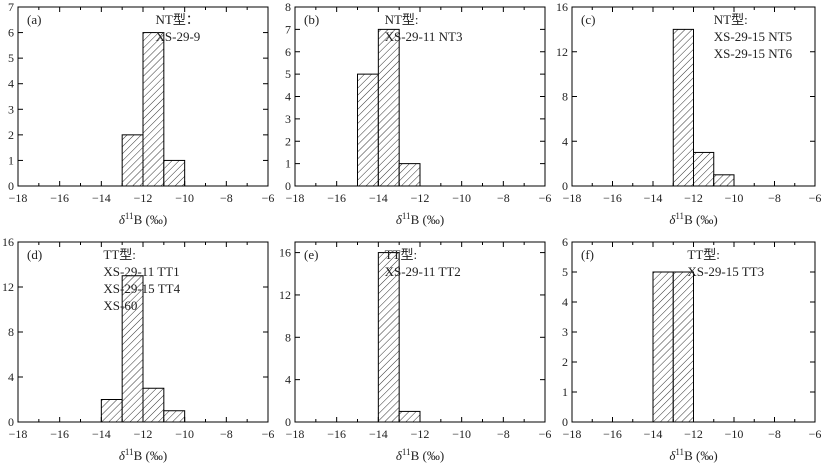 Image resolution: width=821 pixels, height=469 pixels. Describe the element at coordinates (141, 271) in the screenshot. I see `annotation-text: XS-29-11 TT1` at that location.